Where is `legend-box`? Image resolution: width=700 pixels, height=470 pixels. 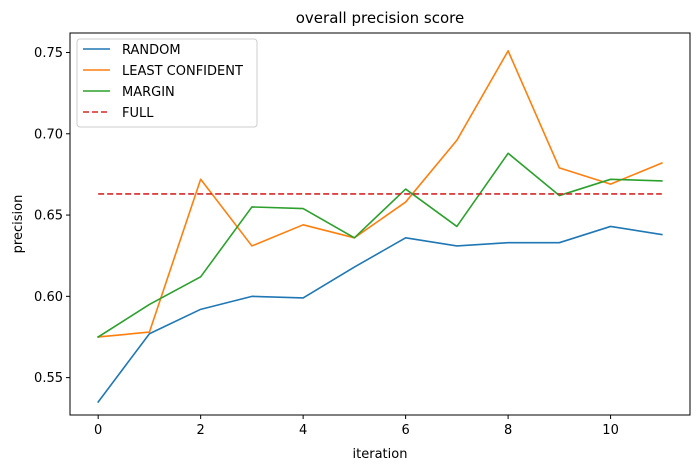 legend-box is located at coordinates (167, 83).